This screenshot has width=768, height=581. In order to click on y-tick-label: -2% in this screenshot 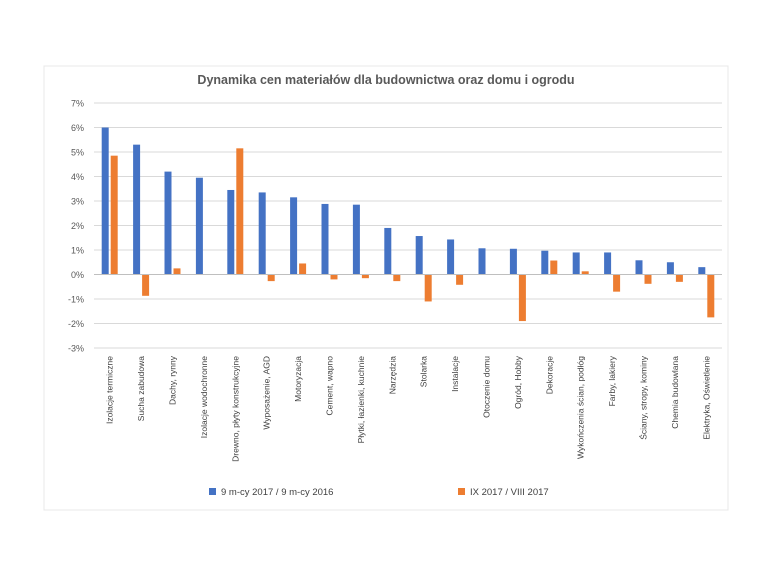, I will do `click(76, 324)`.